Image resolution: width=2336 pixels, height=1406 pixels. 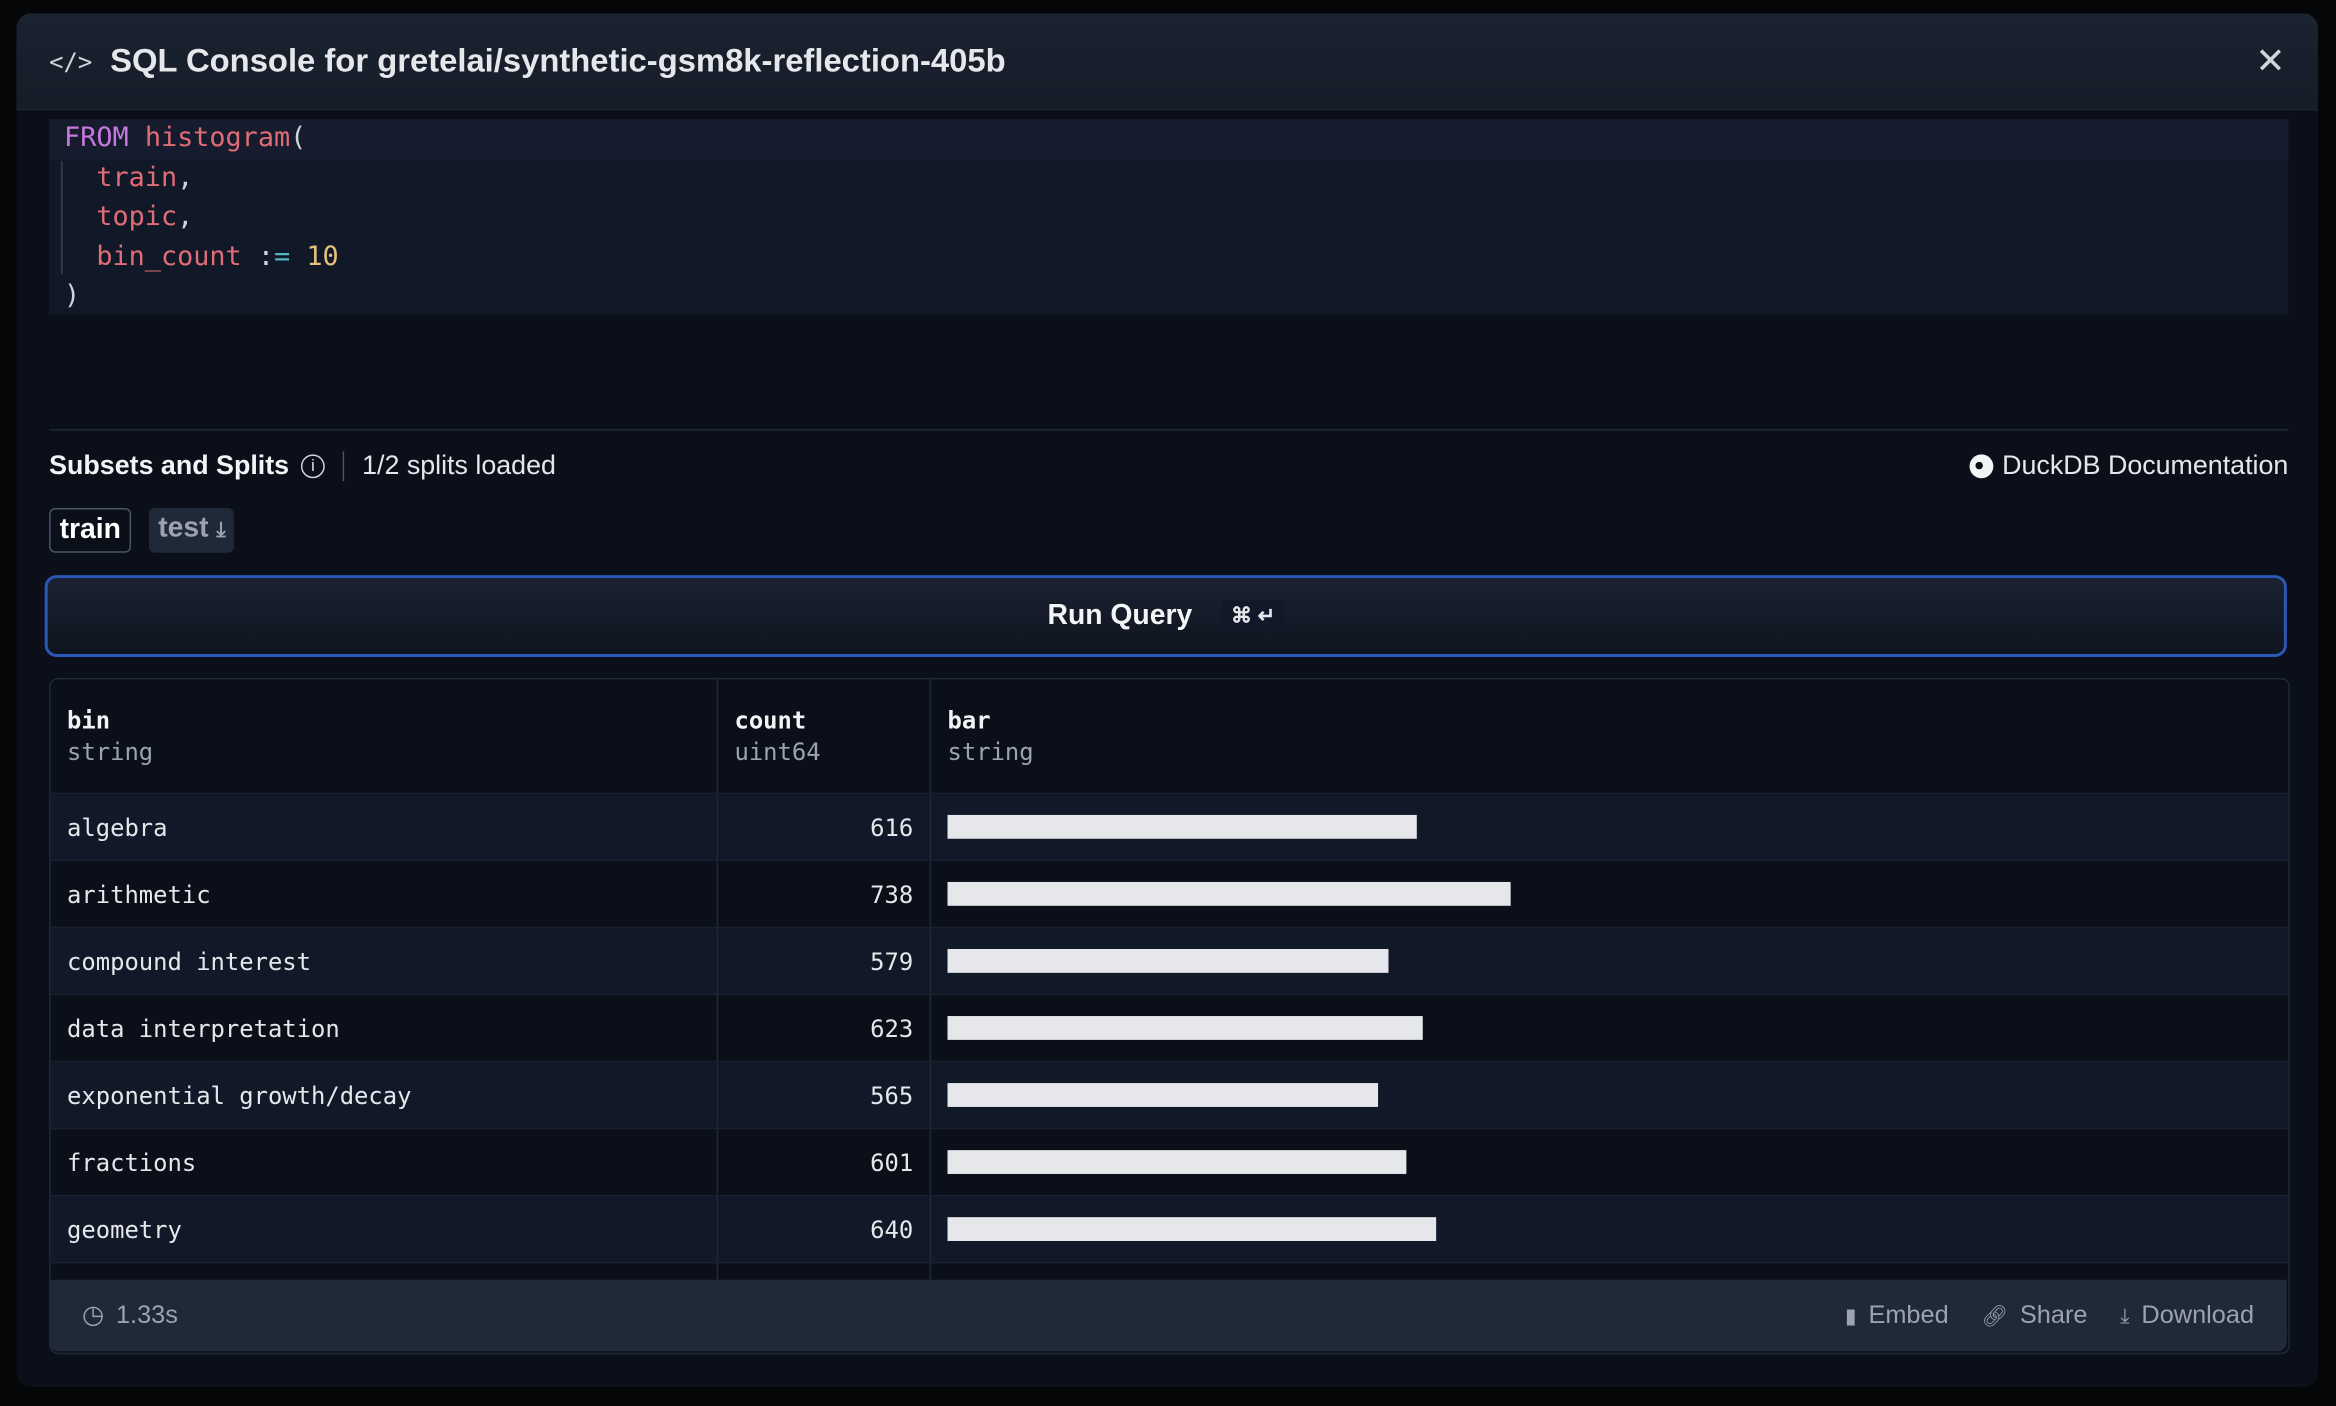 I want to click on code-token: (, so click(x=298, y=138).